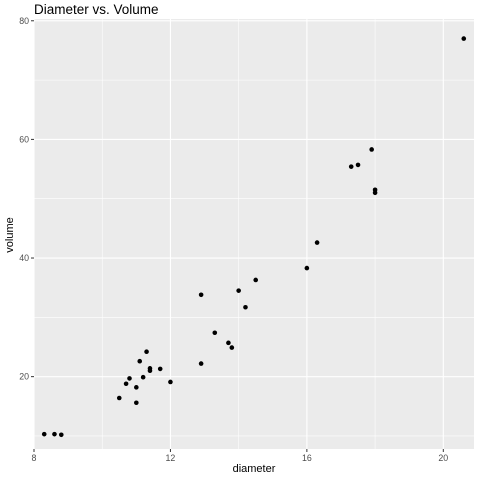 This screenshot has width=480, height=480. Describe the element at coordinates (34, 458) in the screenshot. I see `x-tick-label: 8` at that location.